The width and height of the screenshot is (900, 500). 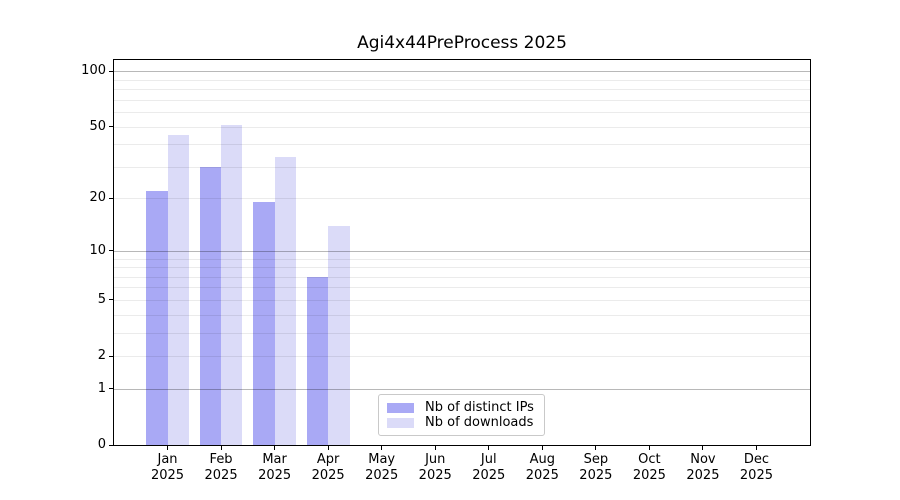 I want to click on bar-downloads-mar, so click(x=285, y=301).